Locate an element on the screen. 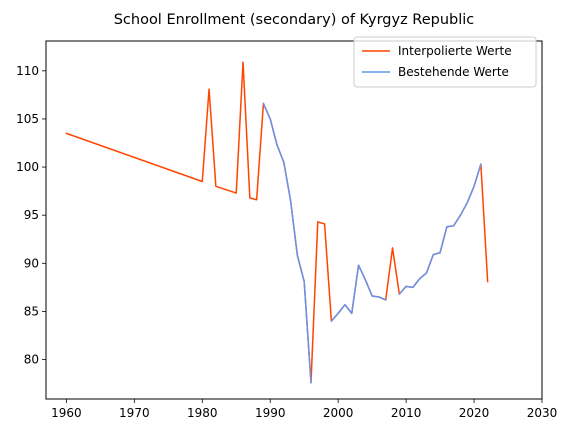  y-tick-label: 80 is located at coordinates (31, 360).